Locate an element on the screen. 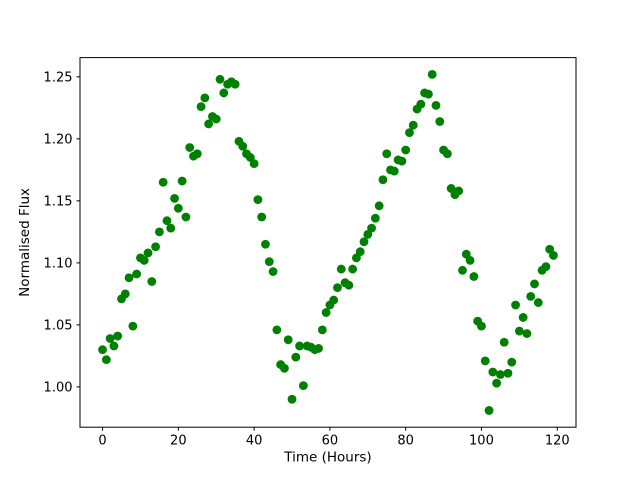 The image size is (640, 480). x-tick-label: 80 is located at coordinates (405, 441).